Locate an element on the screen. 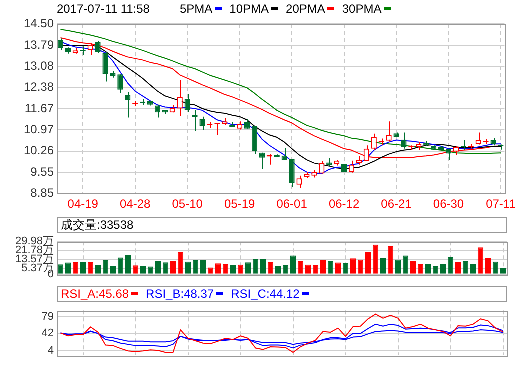 The image size is (520, 365). x-tick-label: 04-19 is located at coordinates (83, 204).